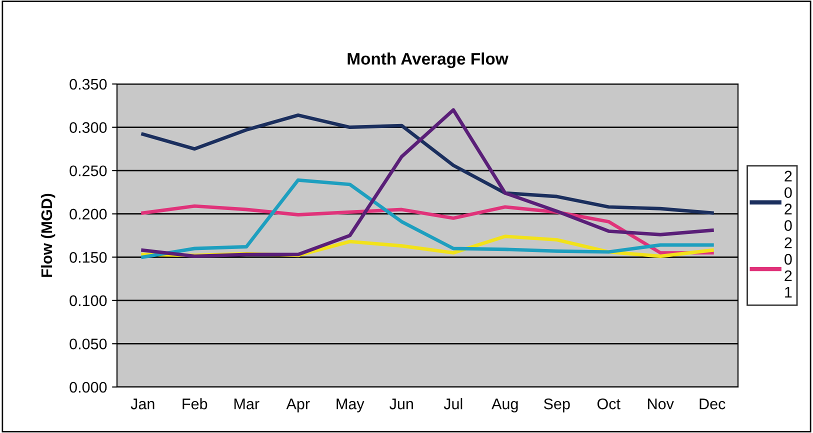 The image size is (813, 433). What do you see at coordinates (88, 344) in the screenshot?
I see `y-tick-label: 0.050` at bounding box center [88, 344].